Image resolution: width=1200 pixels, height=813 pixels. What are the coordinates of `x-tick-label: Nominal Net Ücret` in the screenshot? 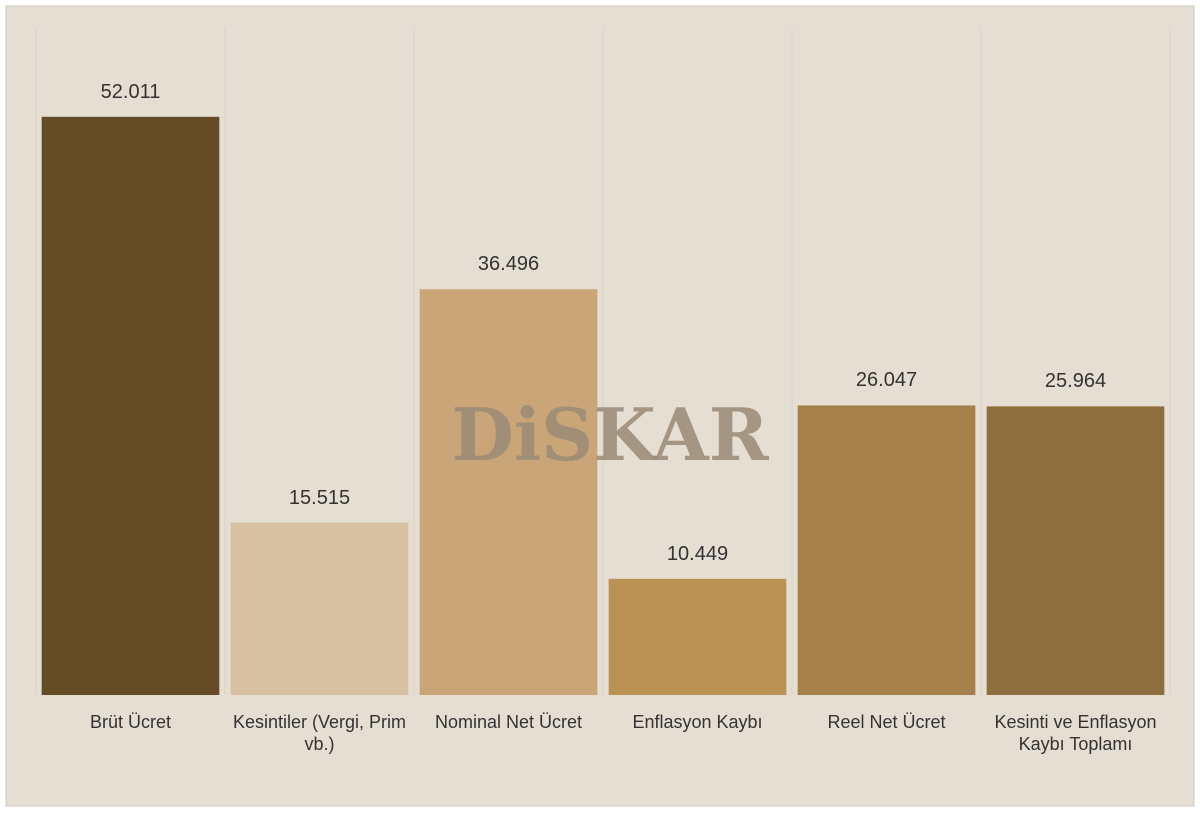 It's located at (508, 722).